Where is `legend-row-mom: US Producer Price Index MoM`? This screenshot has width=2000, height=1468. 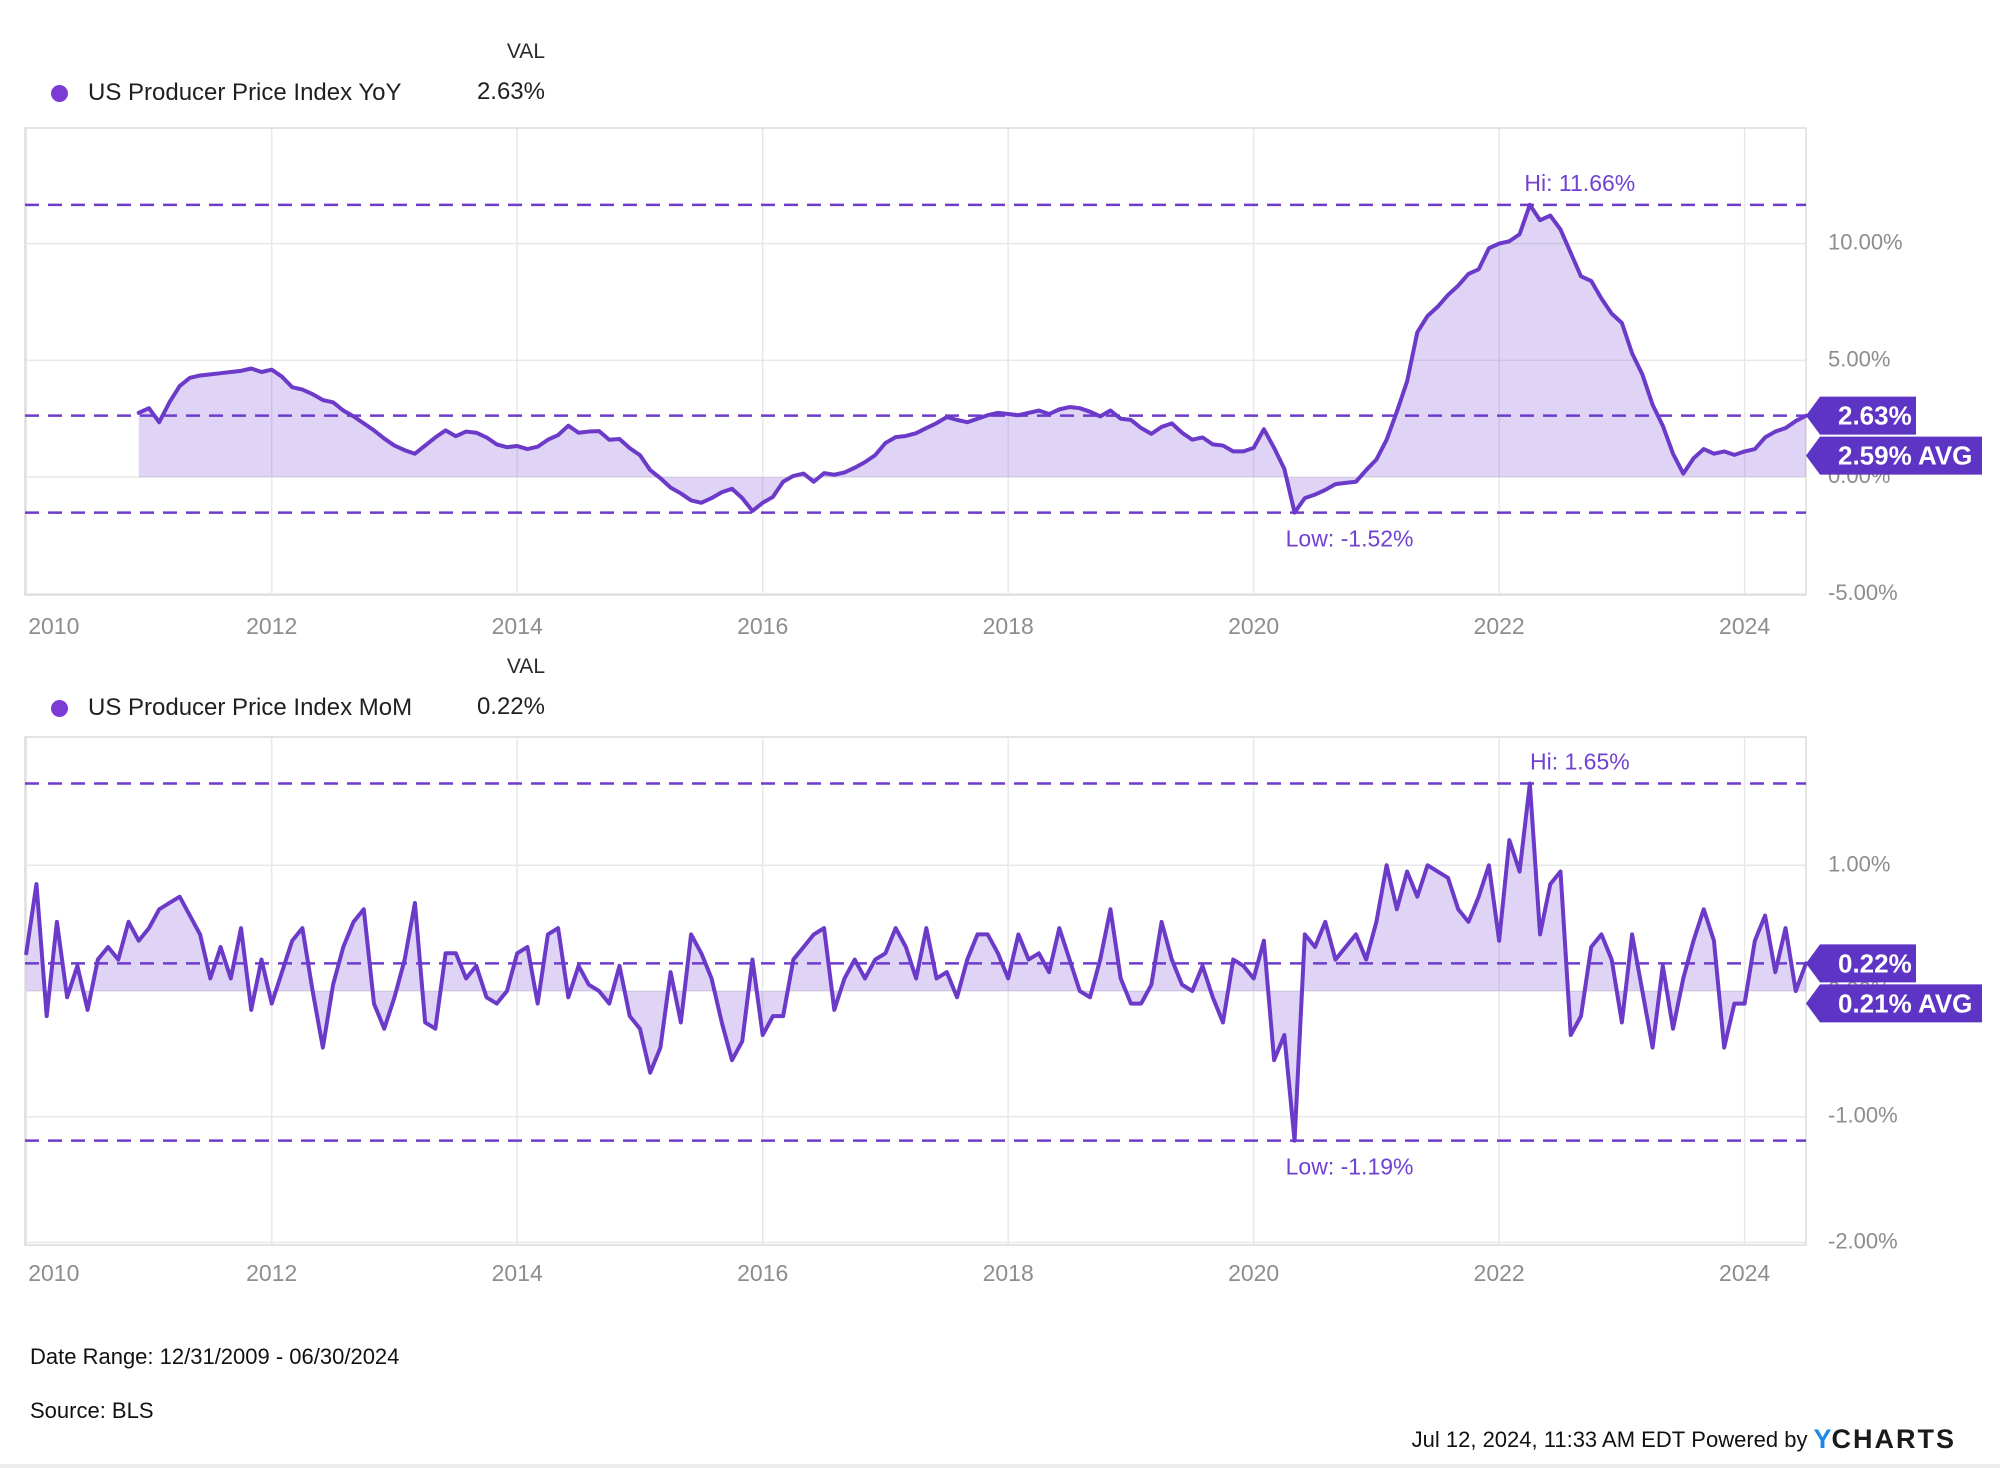 legend-row-mom: US Producer Price Index MoM is located at coordinates (231, 708).